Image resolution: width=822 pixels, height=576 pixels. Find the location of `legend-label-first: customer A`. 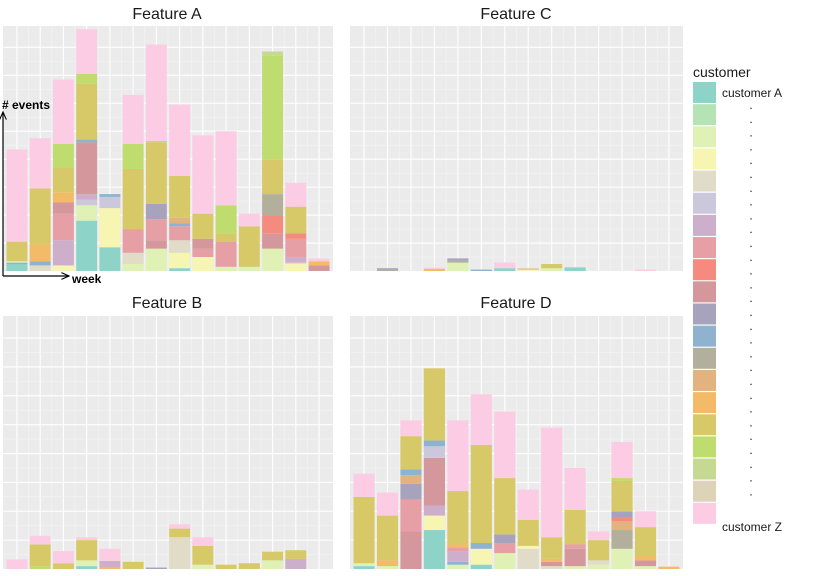

legend-label-first: customer A is located at coordinates (752, 93).